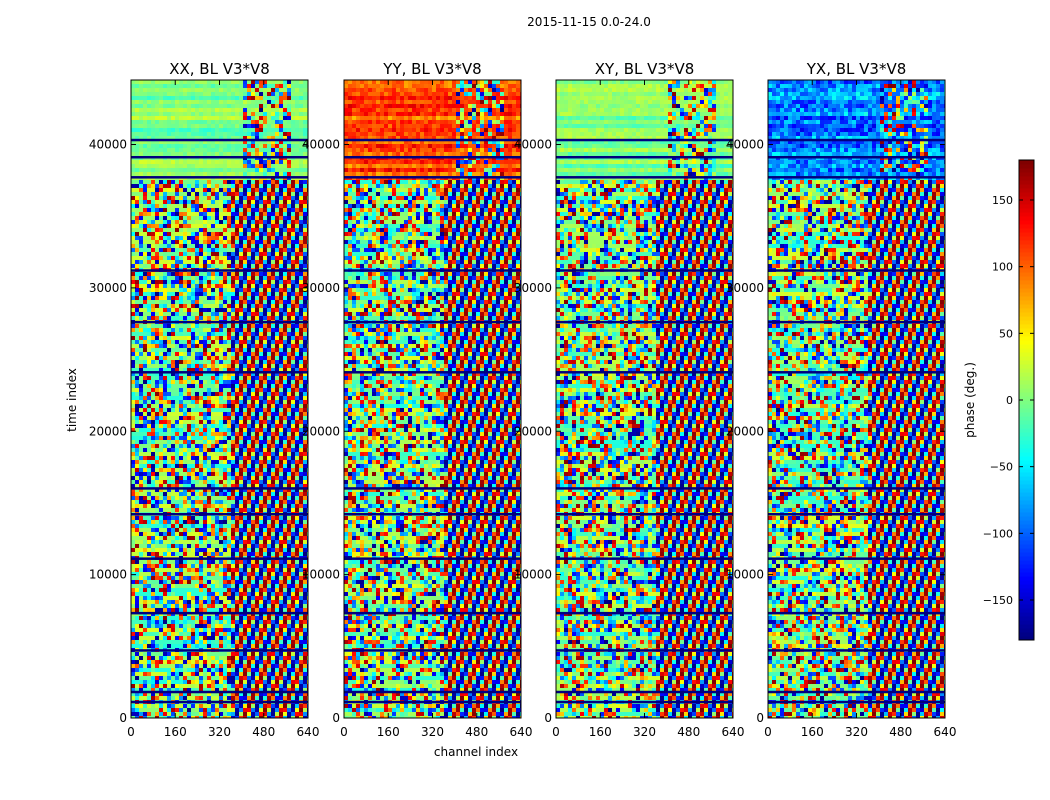 The width and height of the screenshot is (1050, 800). Describe the element at coordinates (1006, 333) in the screenshot. I see `colorbar-tick-label: 50` at that location.